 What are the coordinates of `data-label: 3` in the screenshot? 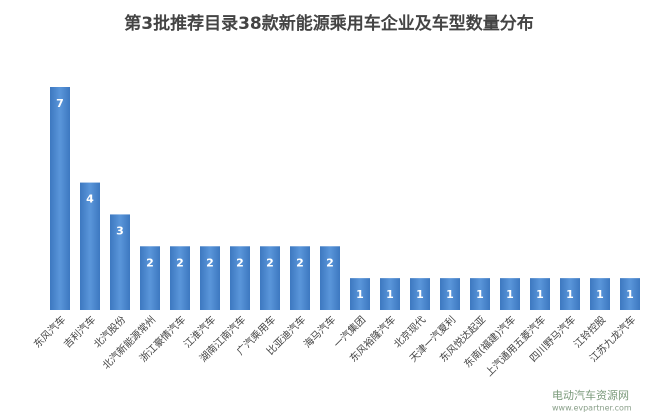 It's located at (120, 230).